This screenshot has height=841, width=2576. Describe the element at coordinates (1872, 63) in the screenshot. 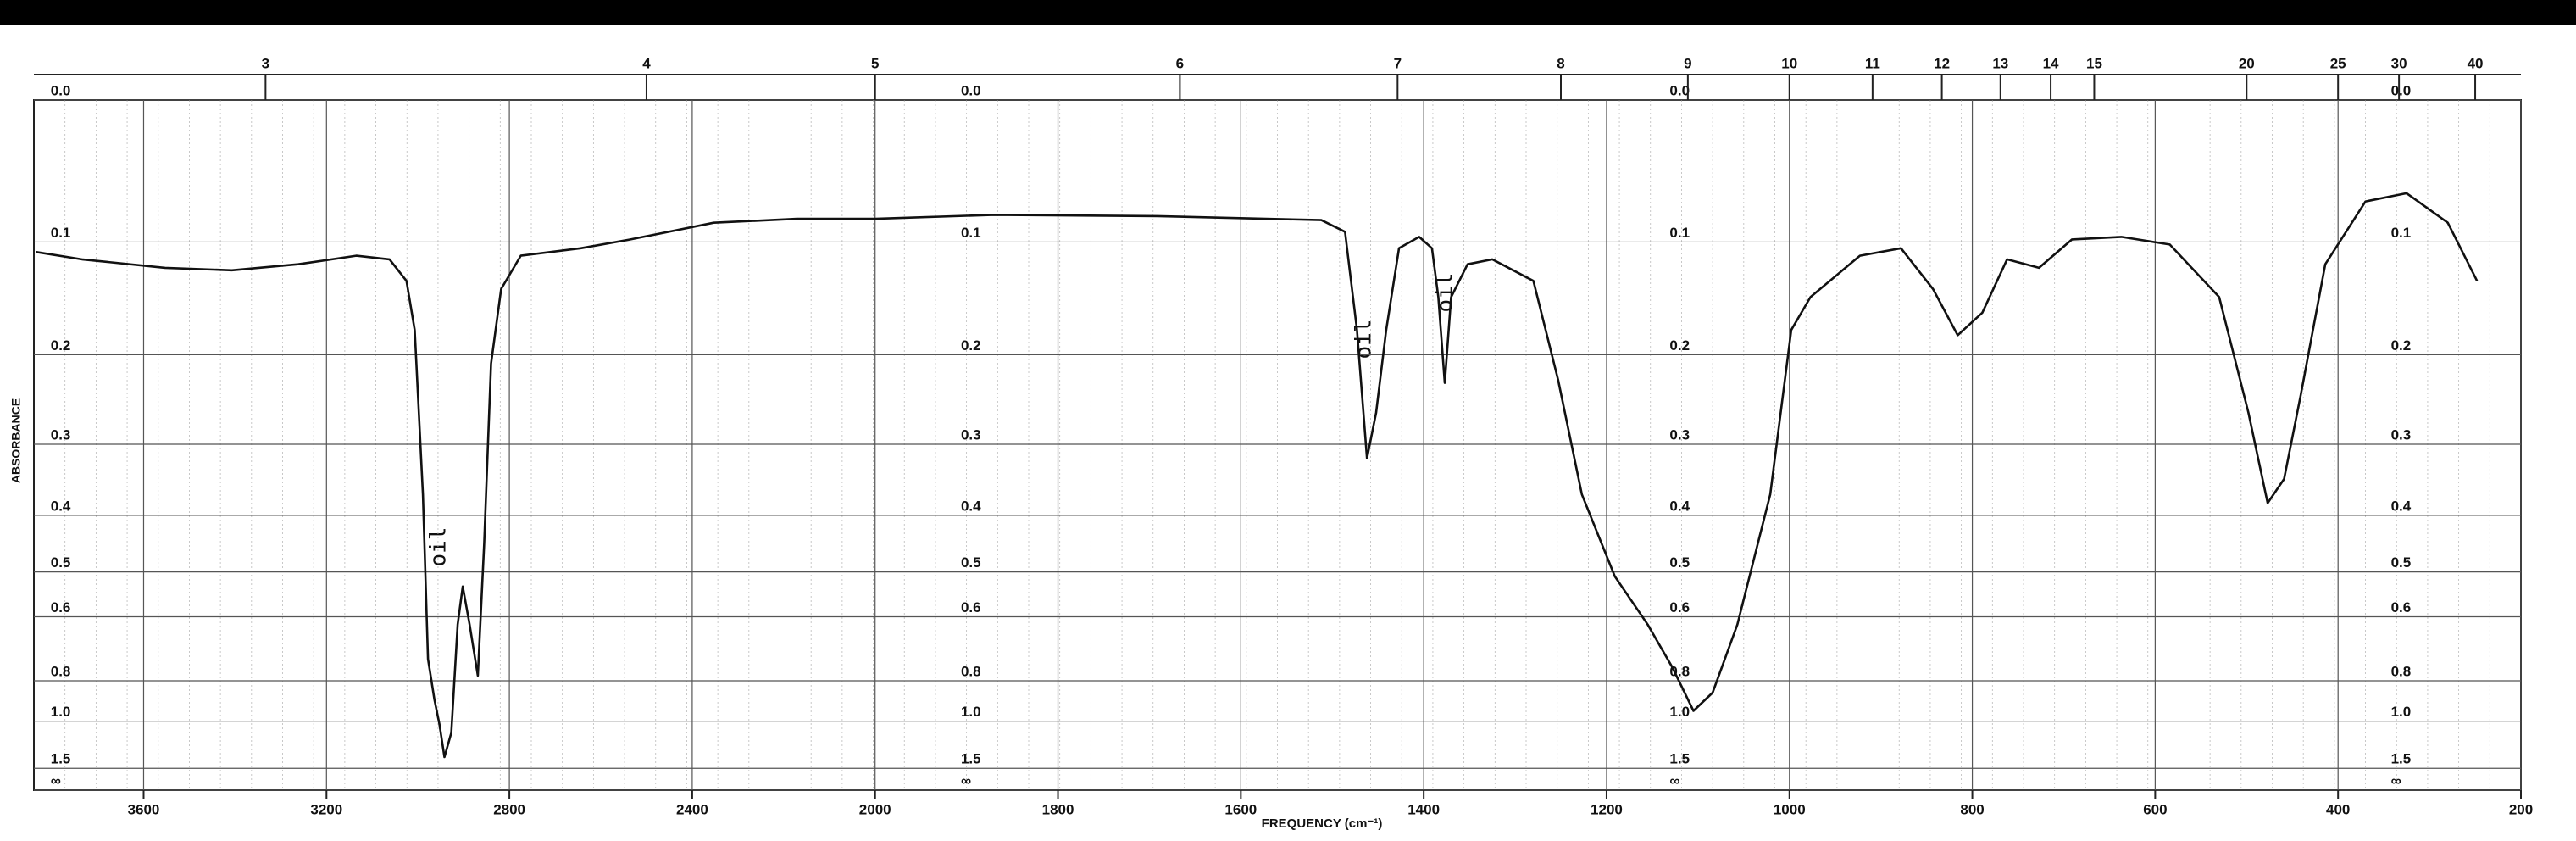

I see `top-tick-label: 11` at that location.